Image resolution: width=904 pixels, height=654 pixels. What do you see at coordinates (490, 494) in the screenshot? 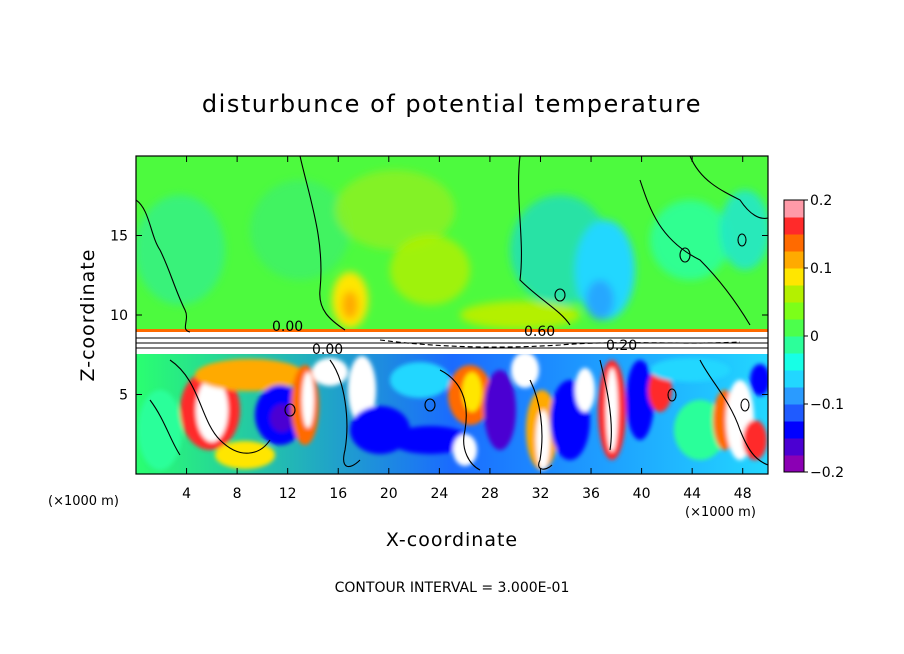
I see `x-tick-label: 28` at bounding box center [490, 494].